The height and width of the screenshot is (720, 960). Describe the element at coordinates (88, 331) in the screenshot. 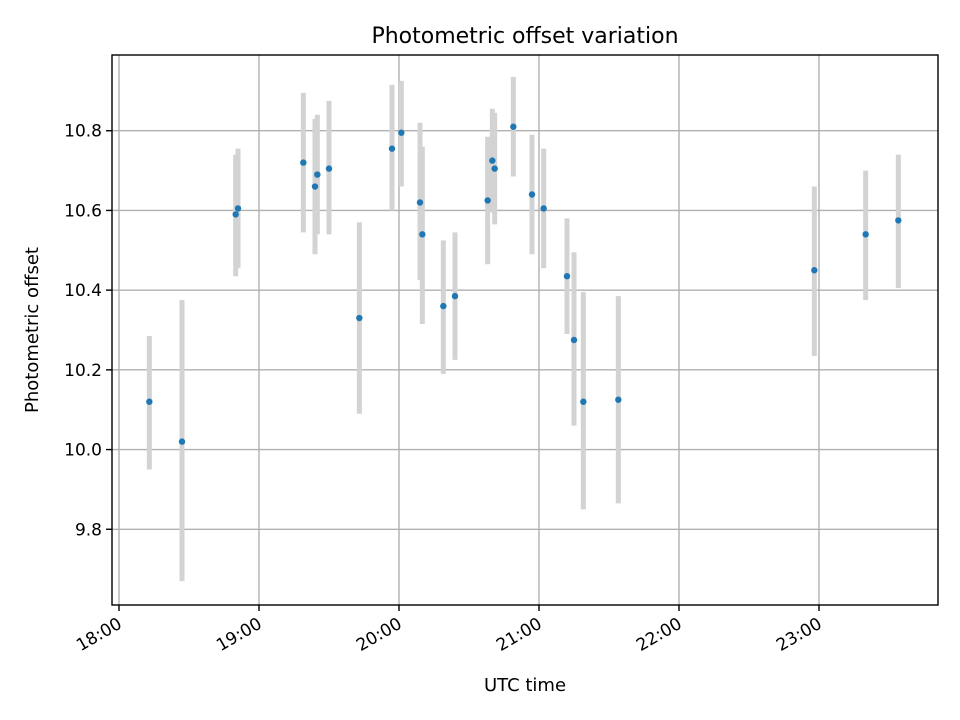

I see `y-axis-ticks: 9.8 10.0 10.2 10.4 10.6 10.8` at that location.